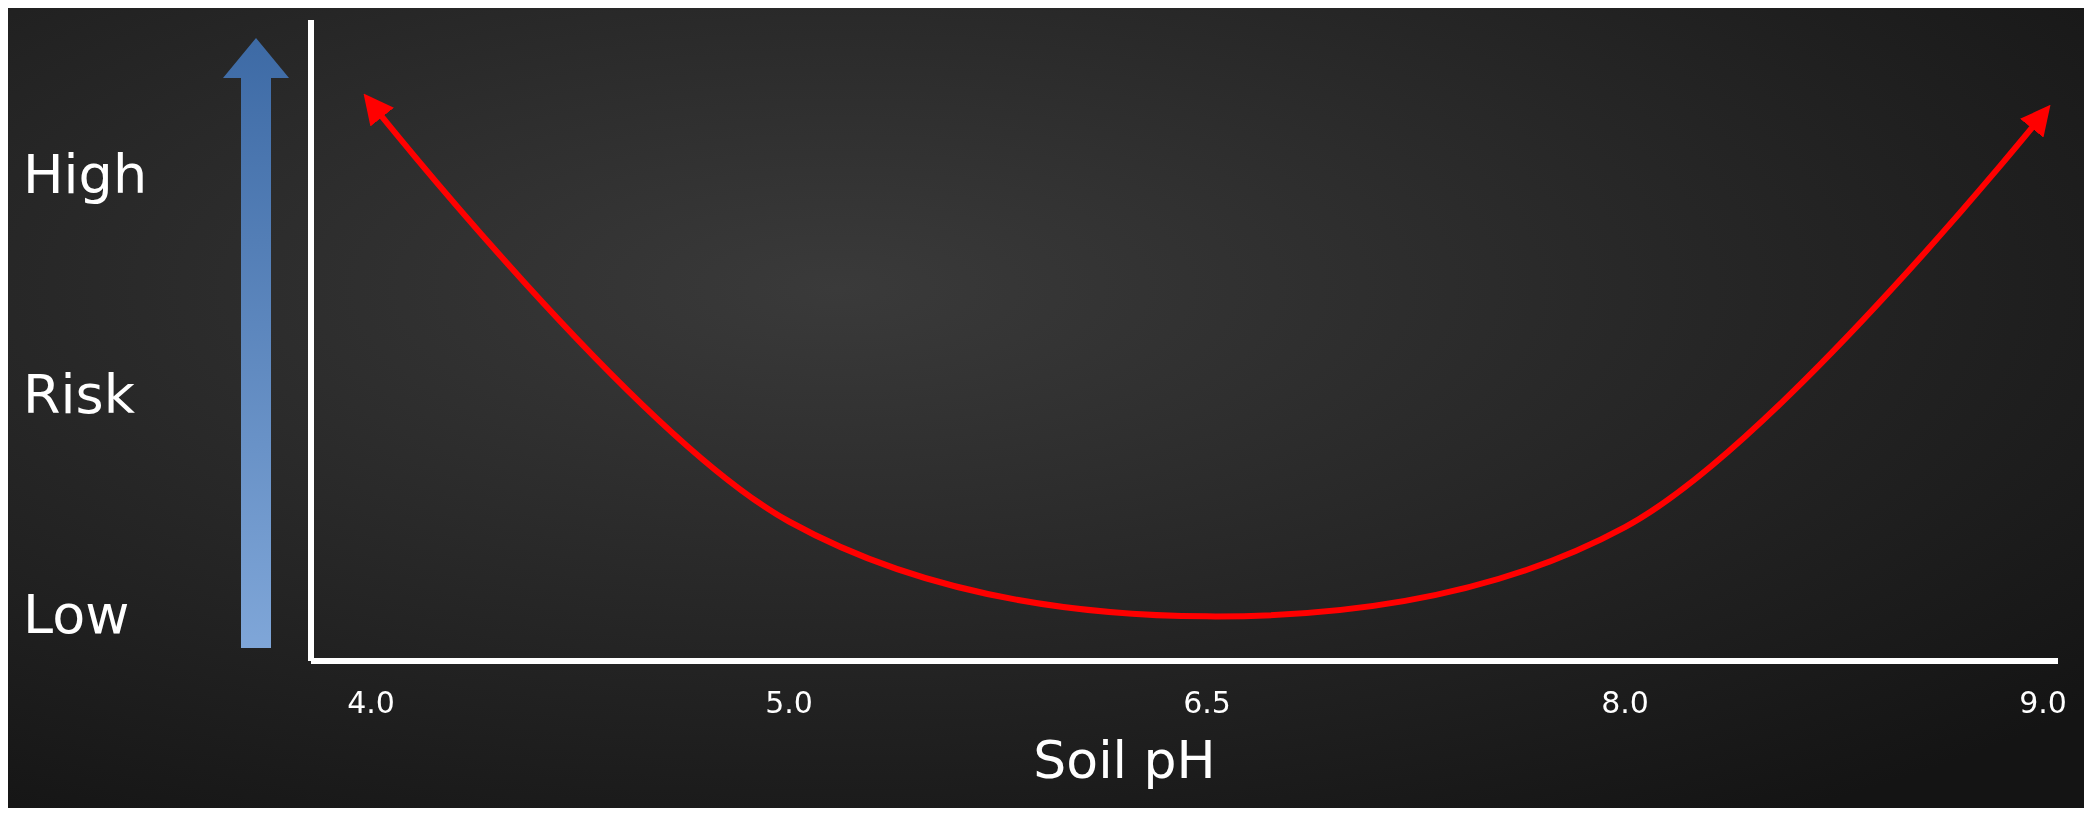 The height and width of the screenshot is (813, 2092). I want to click on text: High, so click(85, 174).